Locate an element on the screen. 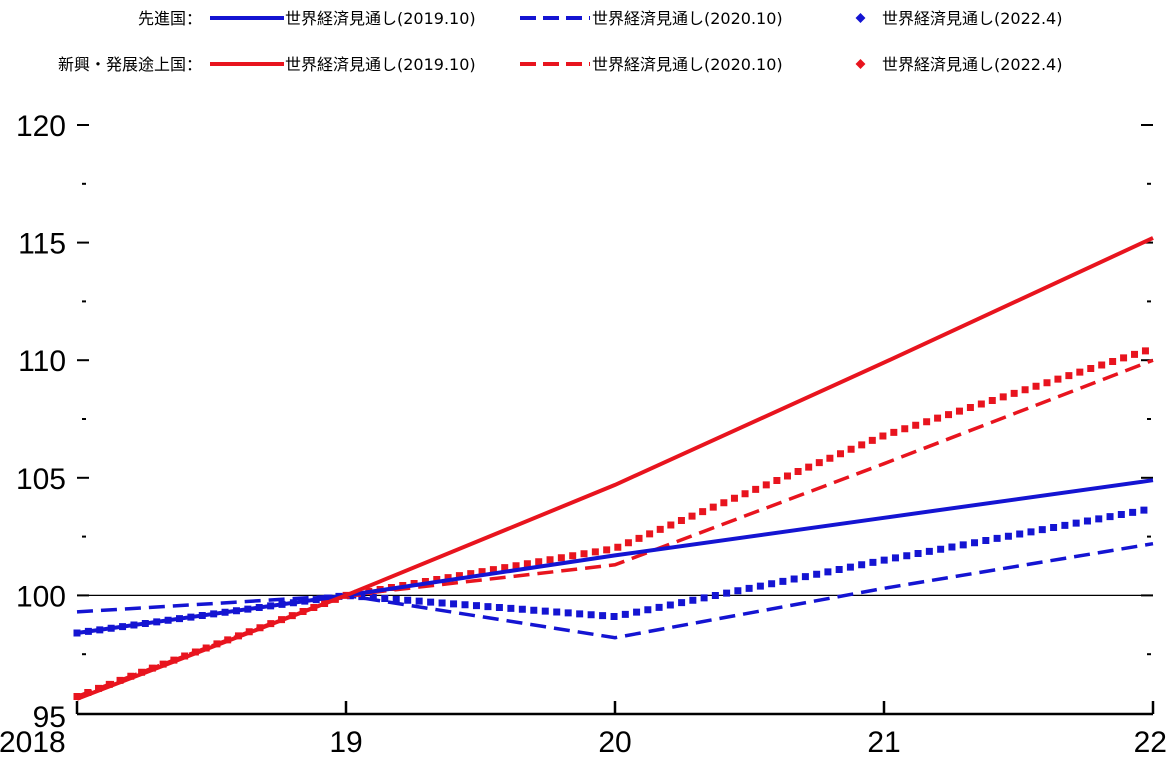  x-tick-label: 20 is located at coordinates (614, 742).